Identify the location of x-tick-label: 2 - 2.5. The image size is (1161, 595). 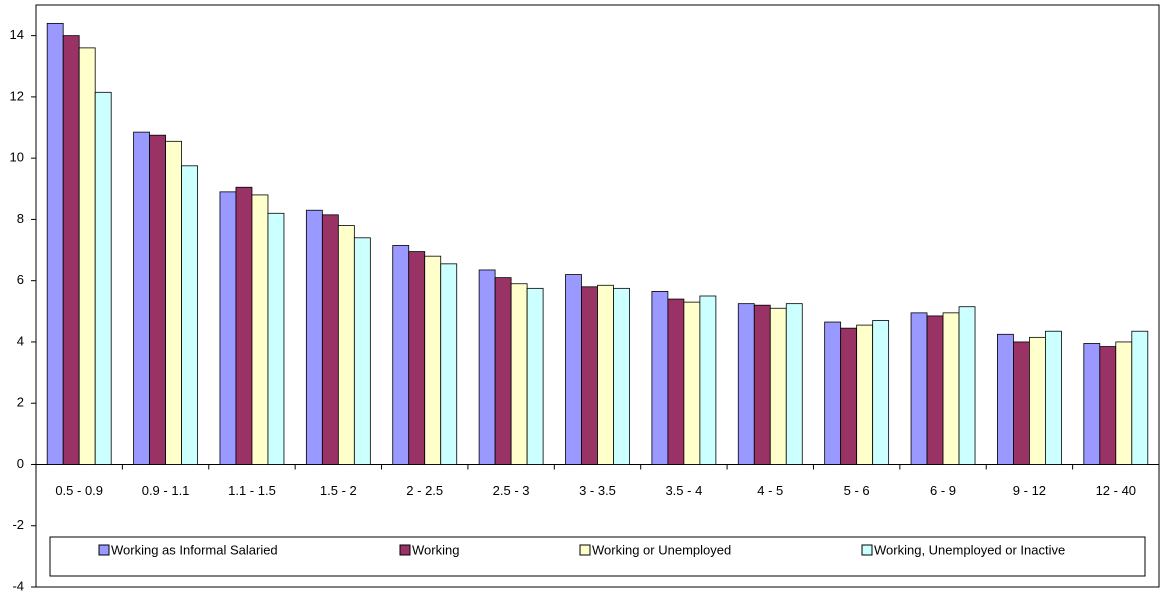
(424, 490).